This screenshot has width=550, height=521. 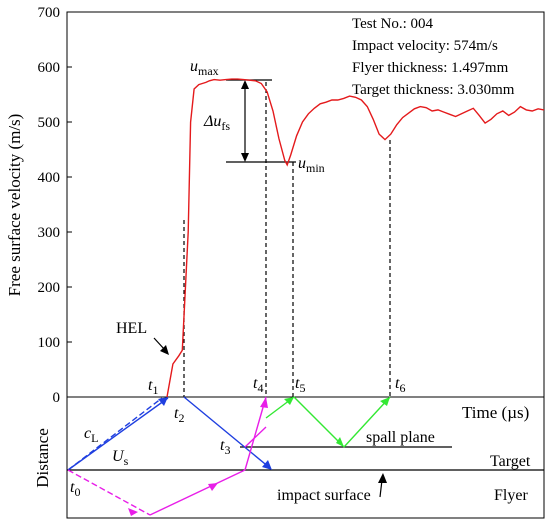 I want to click on reflected-wave-line, so click(x=227, y=432).